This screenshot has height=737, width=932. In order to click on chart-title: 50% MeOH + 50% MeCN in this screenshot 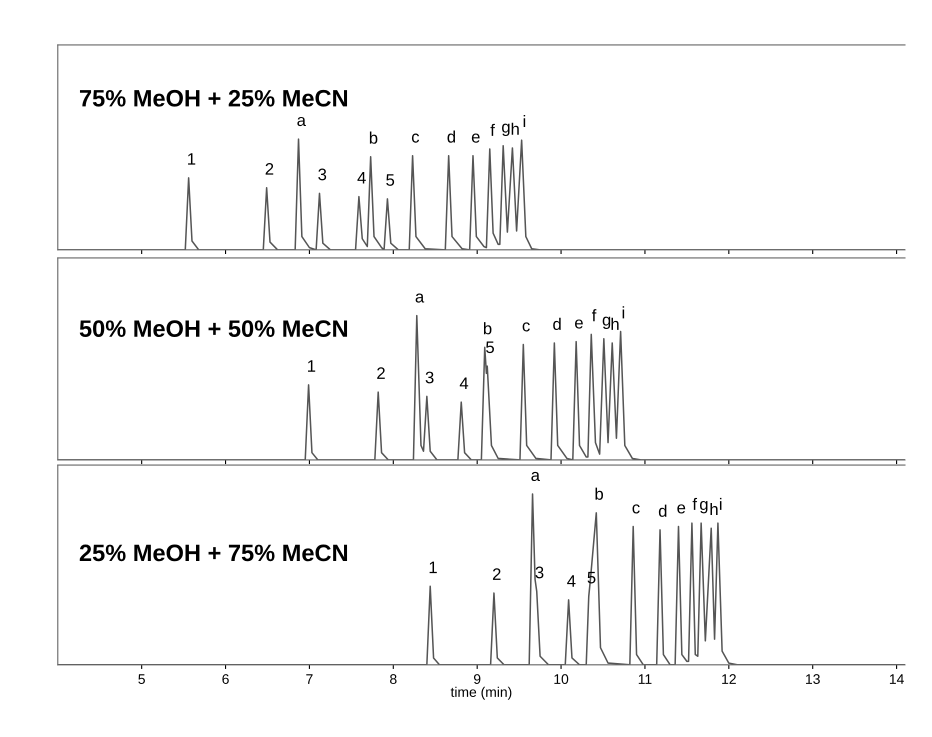, I will do `click(214, 328)`.